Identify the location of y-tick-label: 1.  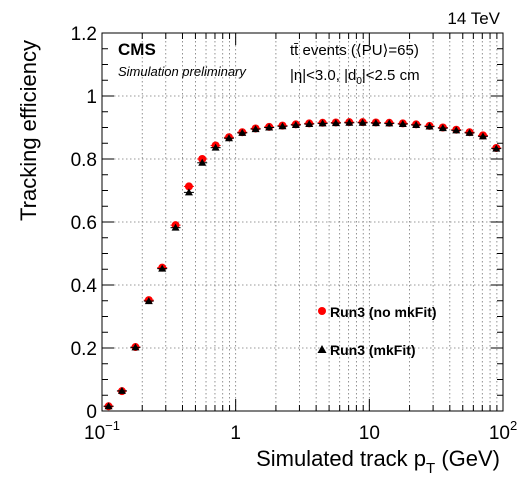
(91, 97).